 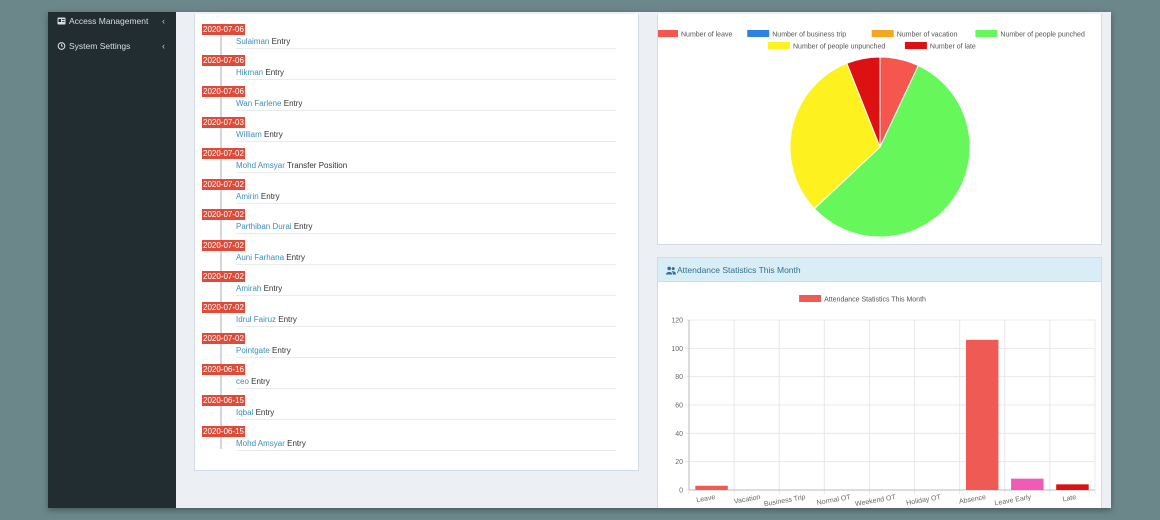 I want to click on id-card-icon, so click(x=61, y=21).